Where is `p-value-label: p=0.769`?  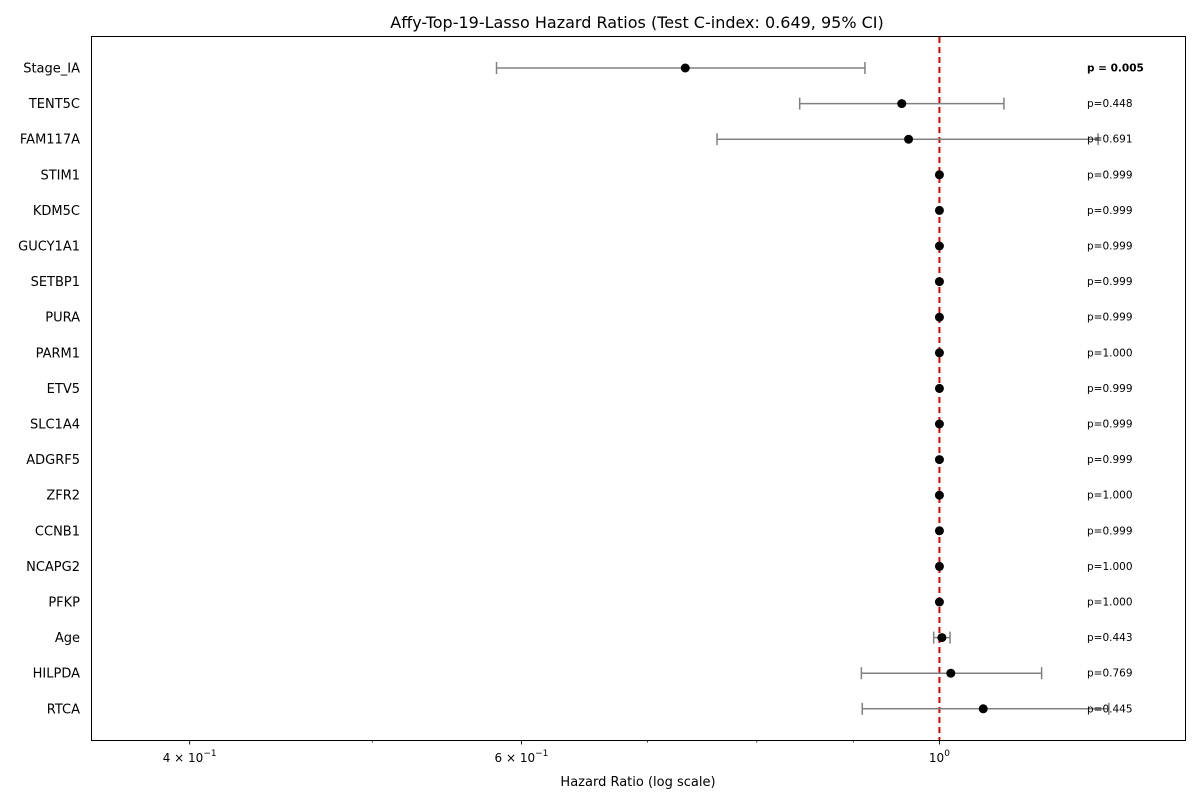
p-value-label: p=0.769 is located at coordinates (1110, 674).